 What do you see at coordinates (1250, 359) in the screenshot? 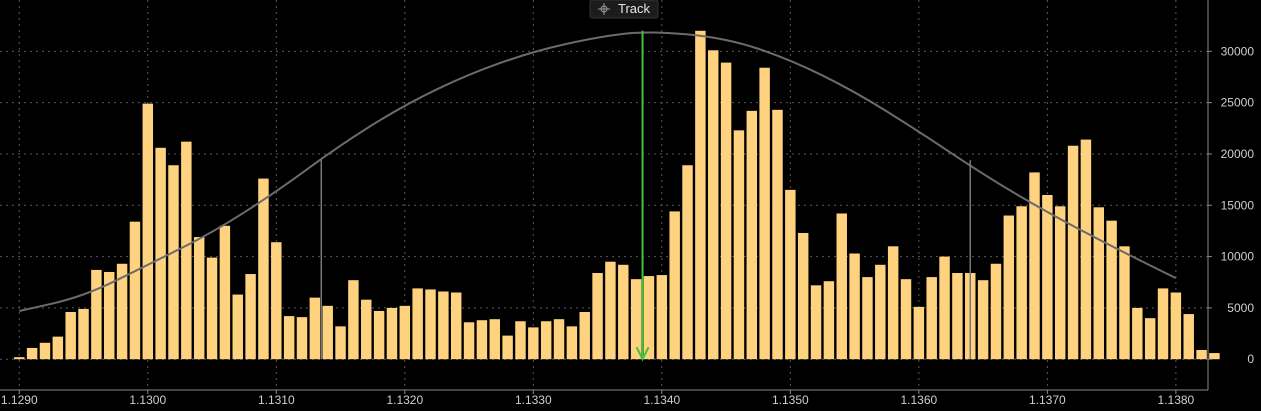
I see `y-tick-label: 0` at bounding box center [1250, 359].